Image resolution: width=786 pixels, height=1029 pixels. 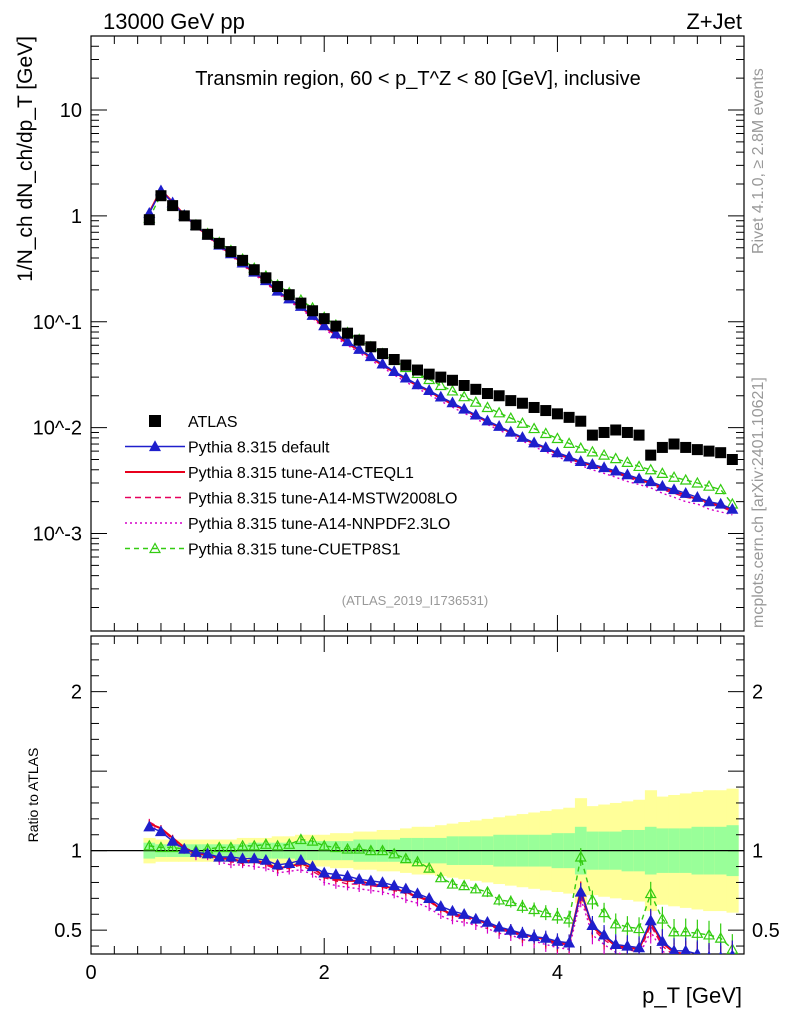 I want to click on y-tick-label-ratio: 2, so click(x=76, y=693).